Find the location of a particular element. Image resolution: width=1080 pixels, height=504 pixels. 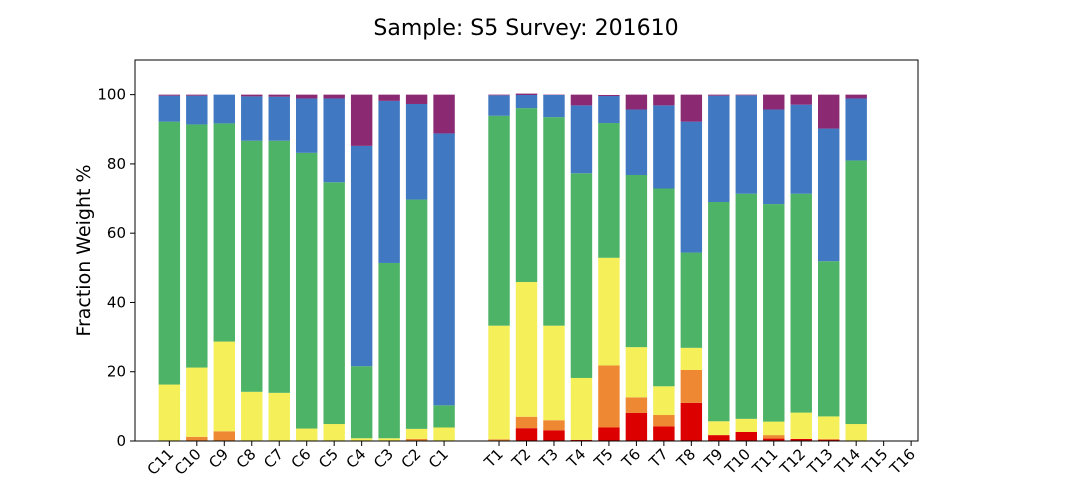

x-tick-label: T2 is located at coordinates (521, 458).